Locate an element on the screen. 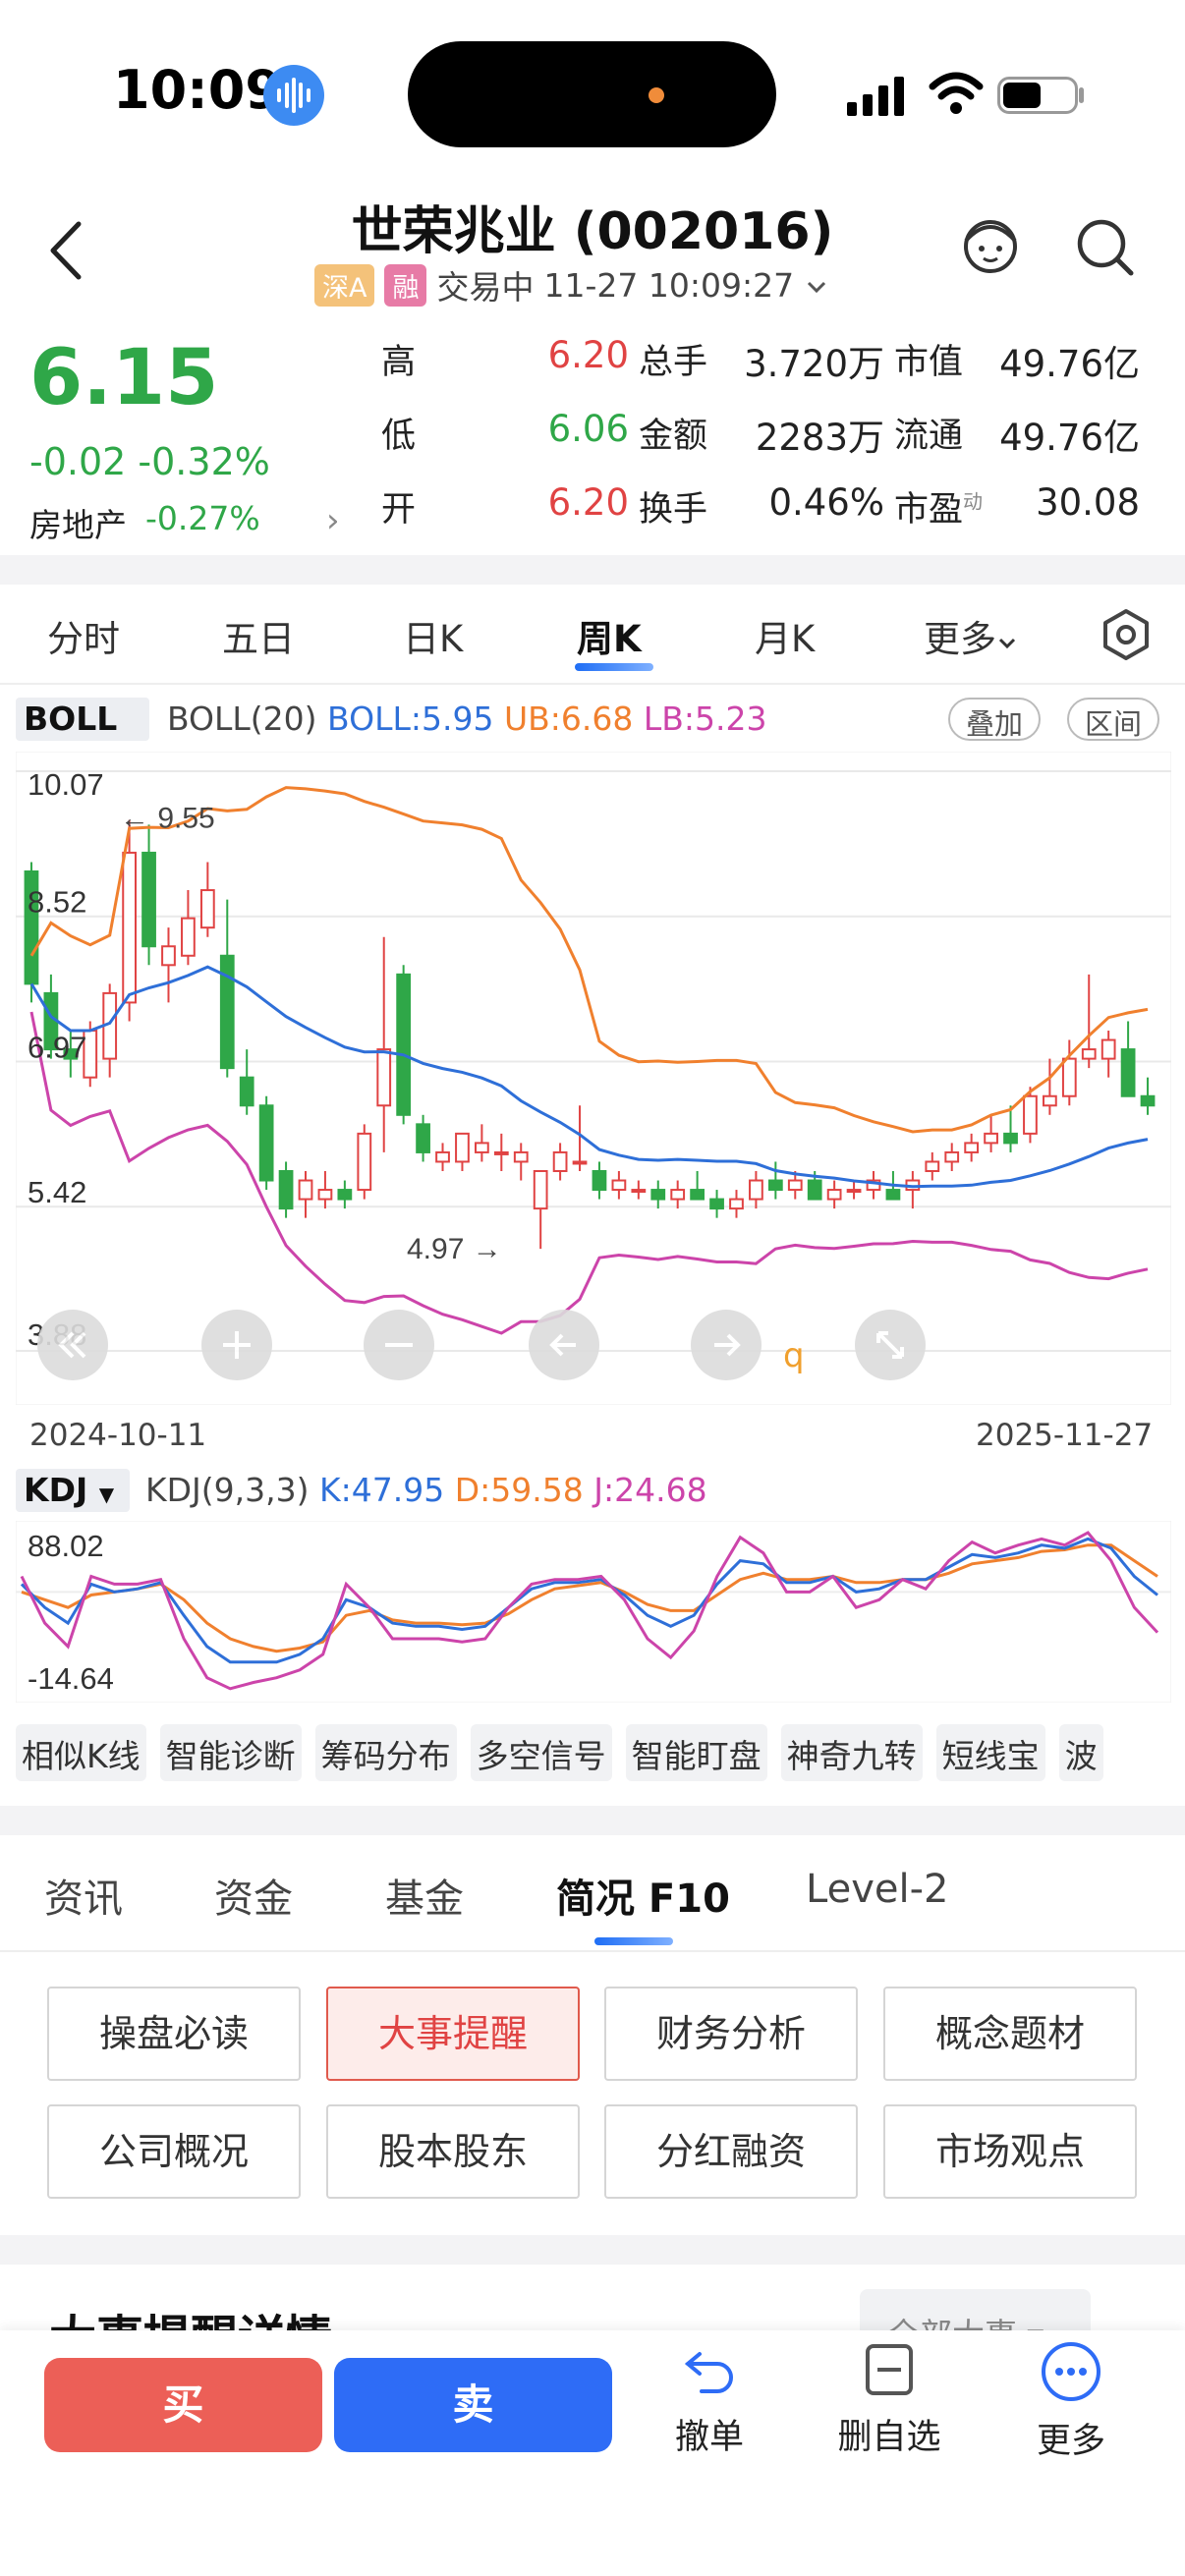 This screenshot has width=1185, height=2576. chevron-down-icon is located at coordinates (817, 285).